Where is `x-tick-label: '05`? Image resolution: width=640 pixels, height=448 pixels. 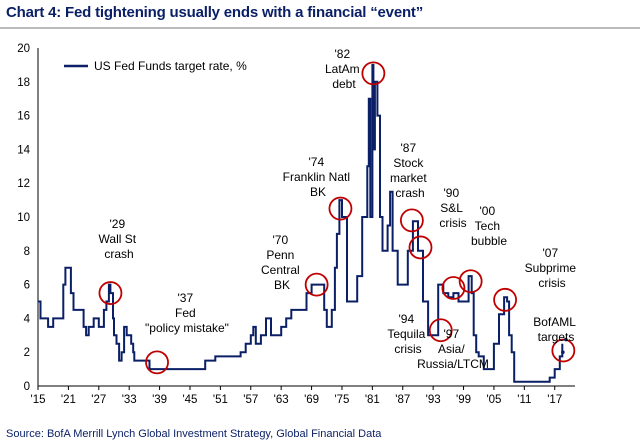 x-tick-label: '05 is located at coordinates (493, 400).